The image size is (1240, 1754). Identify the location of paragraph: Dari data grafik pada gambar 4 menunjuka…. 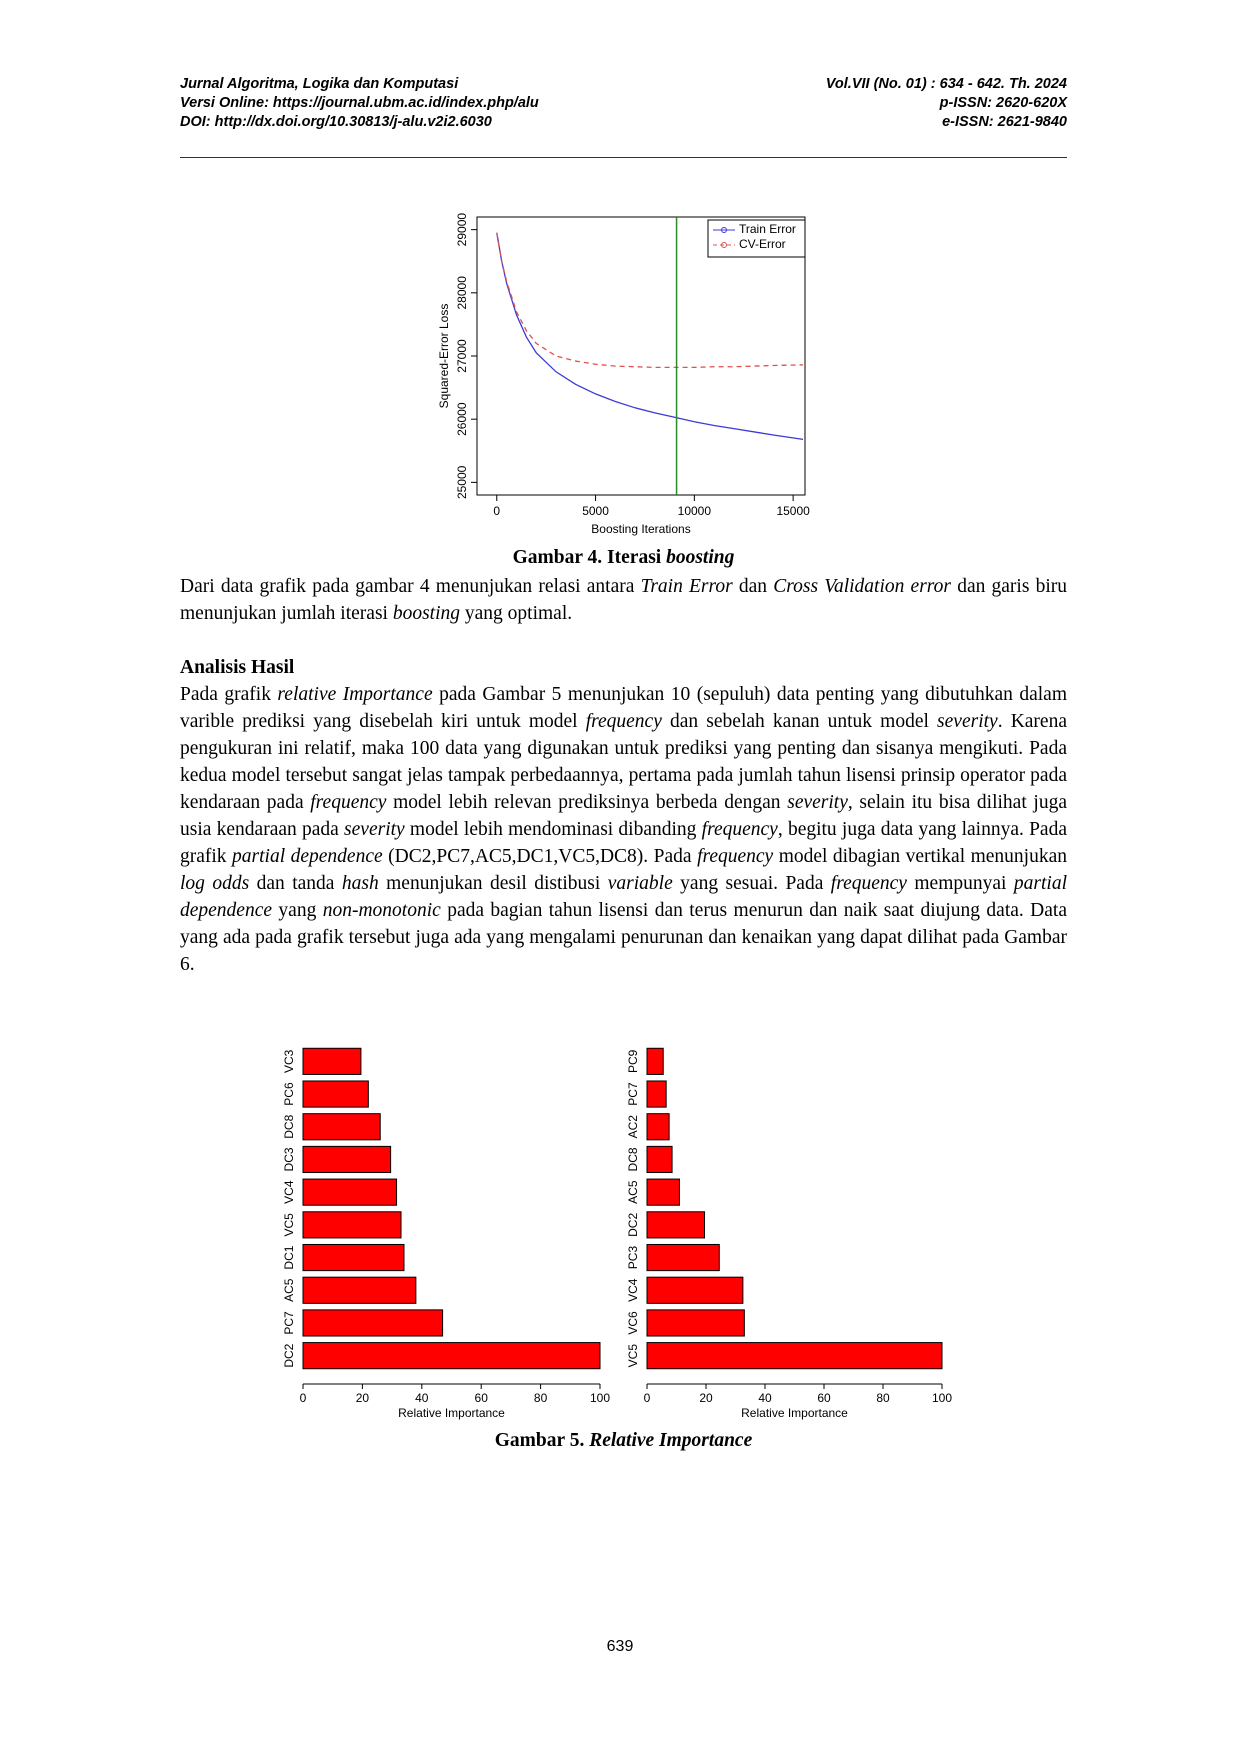
(623, 600).